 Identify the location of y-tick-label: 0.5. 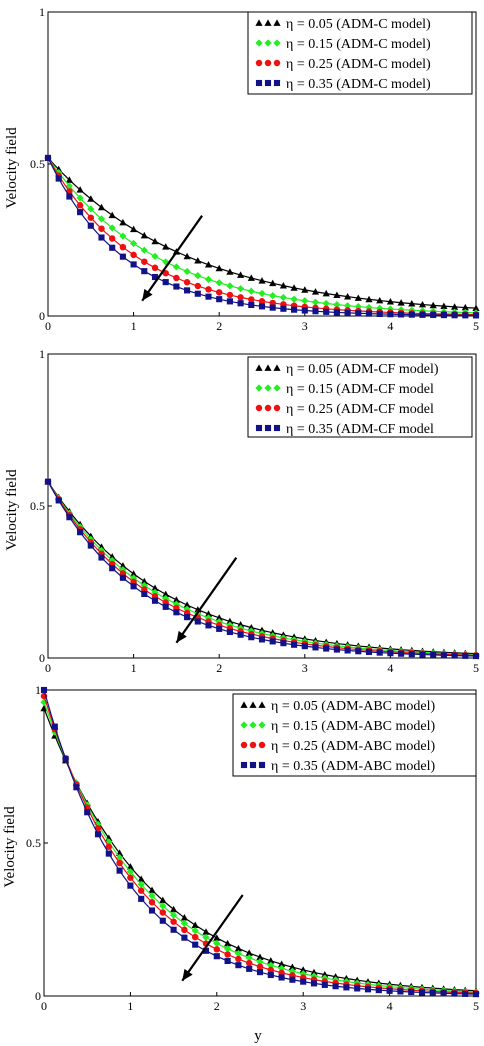
(33, 843).